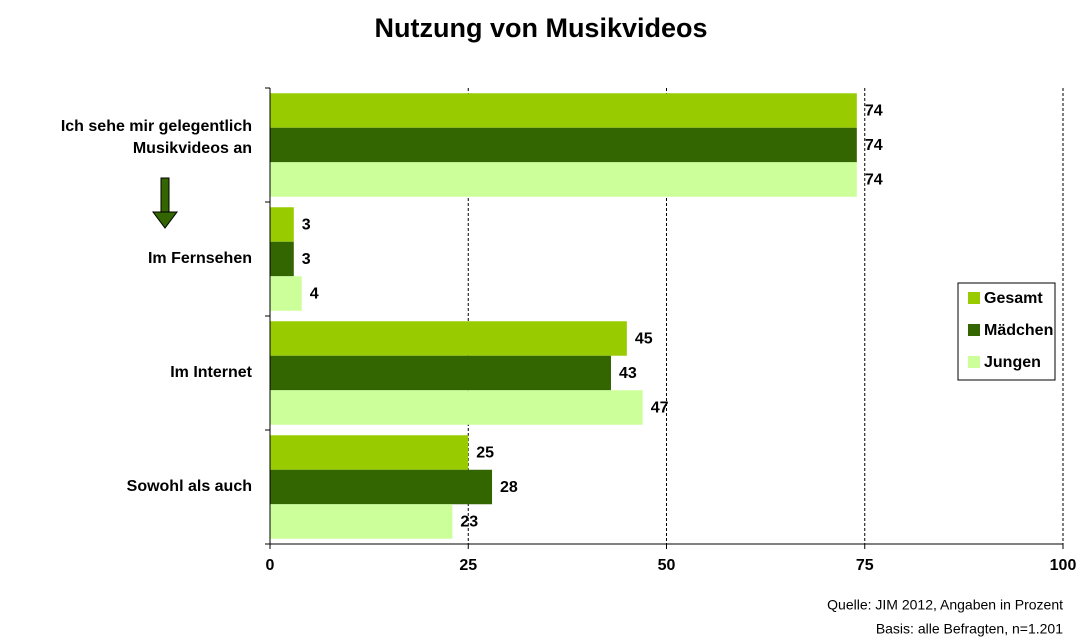  Describe the element at coordinates (660, 408) in the screenshot. I see `value-label: 47` at that location.